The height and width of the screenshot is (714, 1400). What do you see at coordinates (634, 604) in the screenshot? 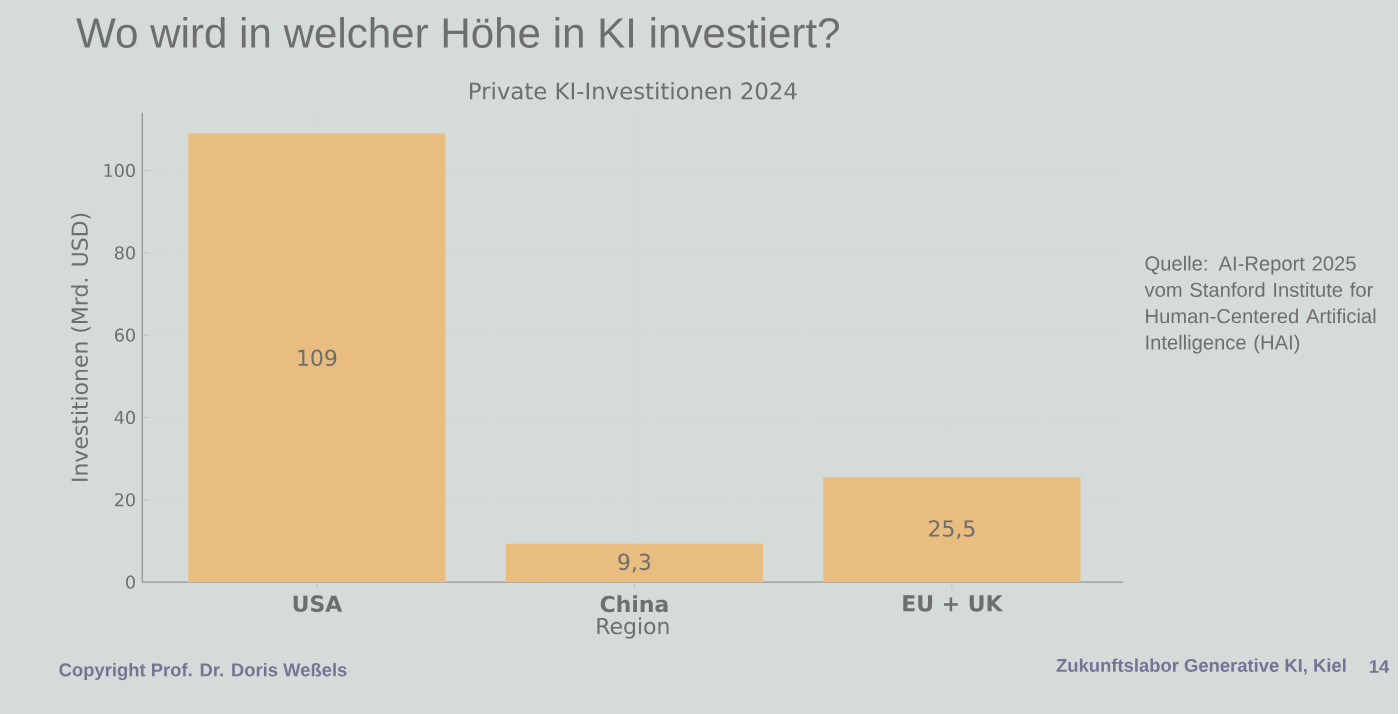
I see `x-tick-label: China` at bounding box center [634, 604].